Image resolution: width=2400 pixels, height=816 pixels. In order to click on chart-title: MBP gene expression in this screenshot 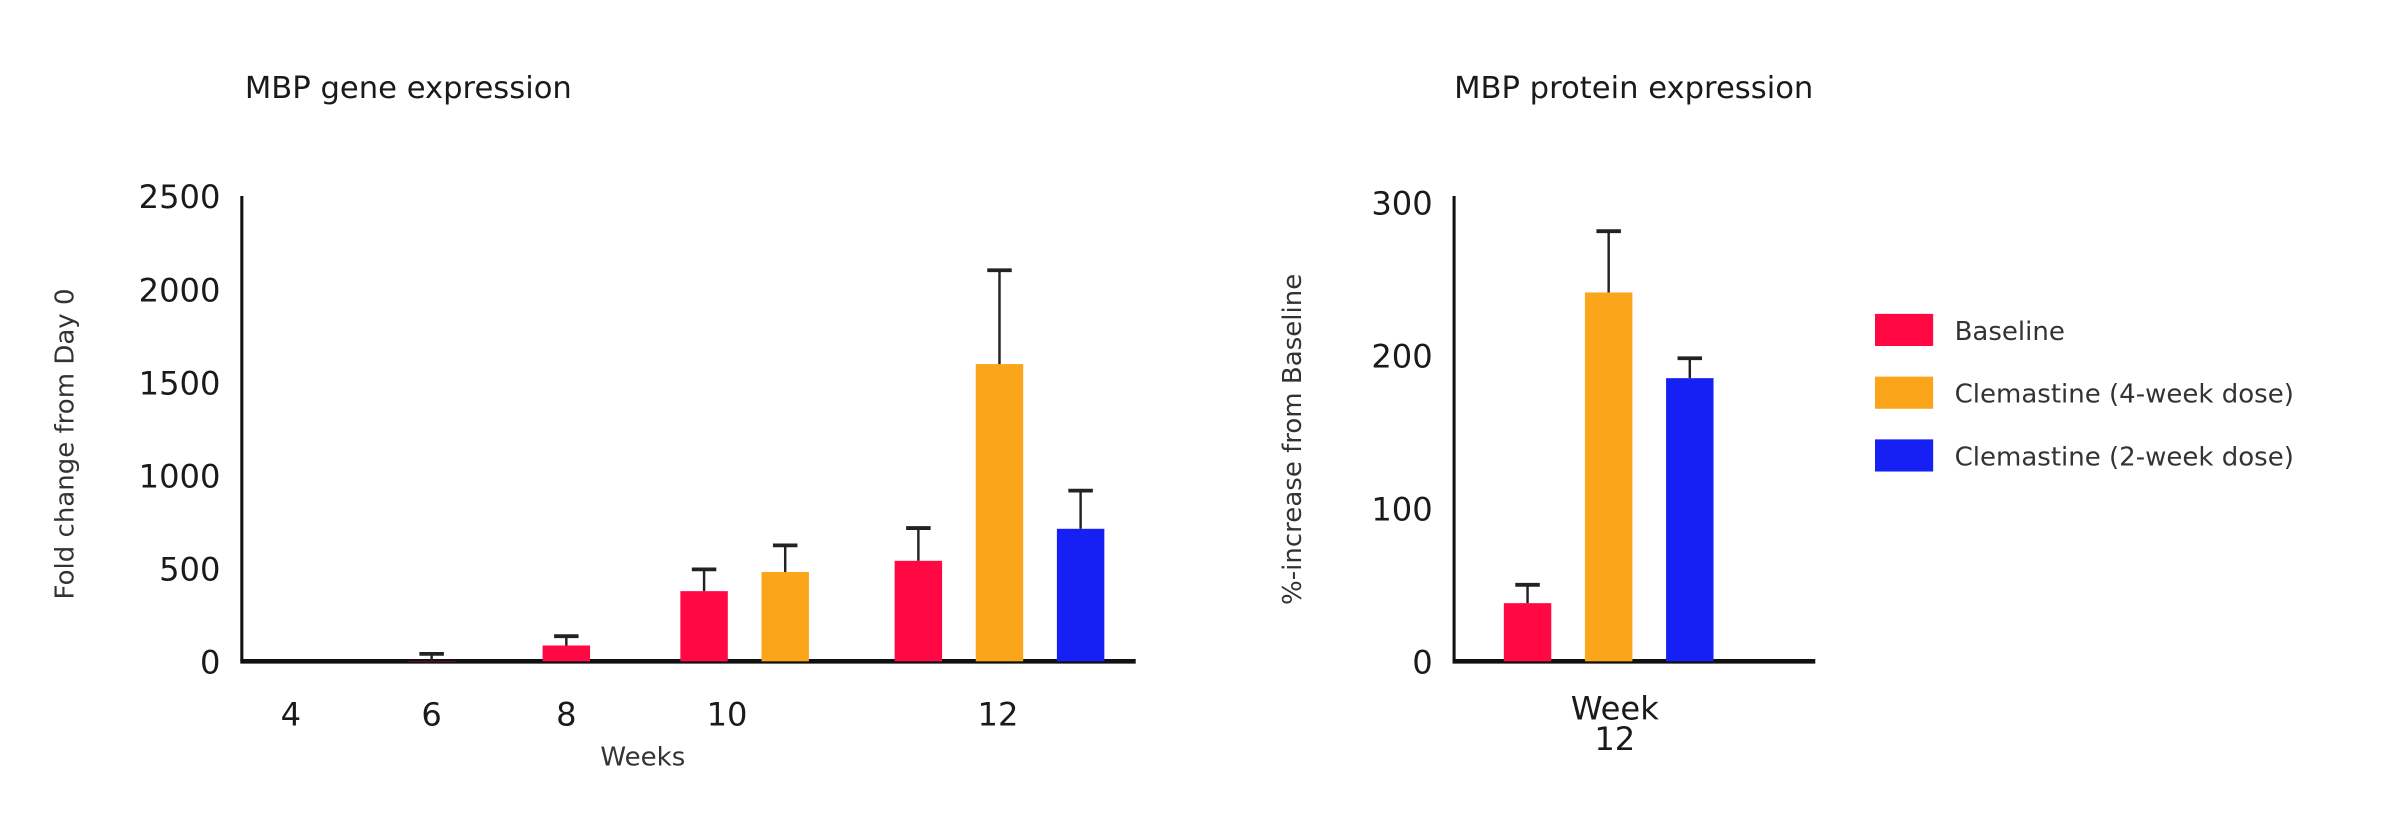, I will do `click(408, 88)`.